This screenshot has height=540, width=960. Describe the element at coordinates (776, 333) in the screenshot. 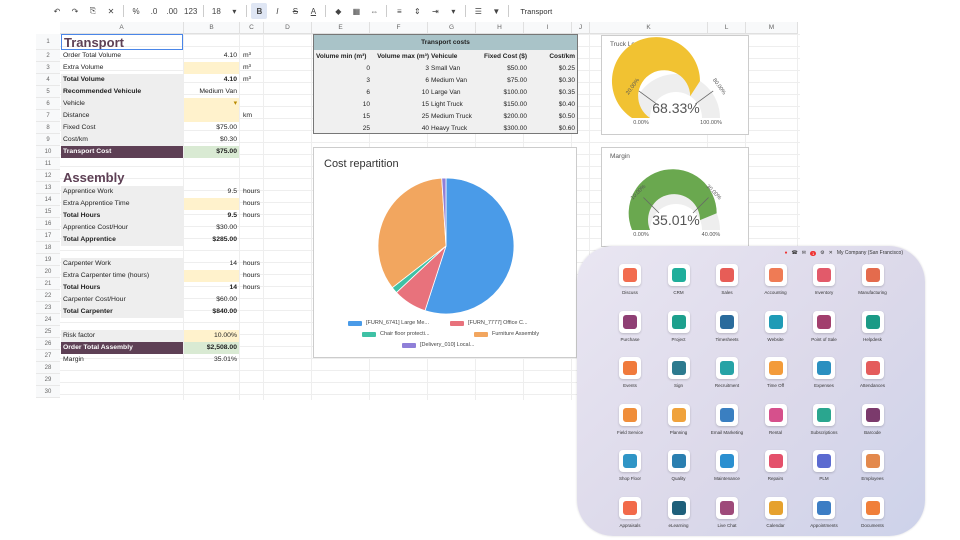

I see `app-tile: Website` at that location.